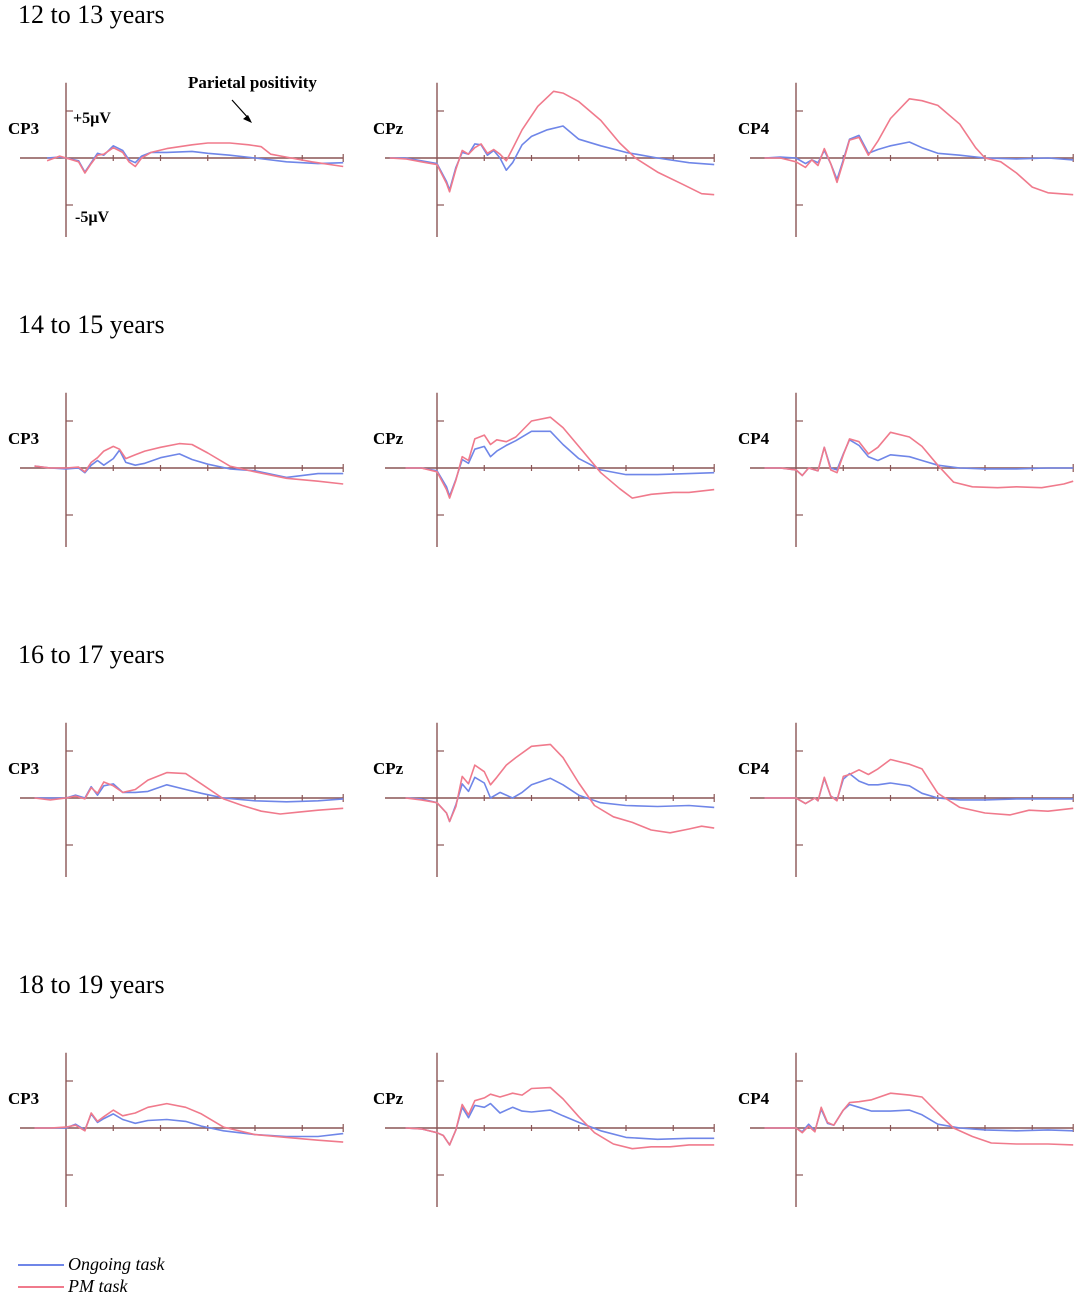 The width and height of the screenshot is (1091, 1300). What do you see at coordinates (247, 119) in the screenshot?
I see `annotation-arrowhead` at bounding box center [247, 119].